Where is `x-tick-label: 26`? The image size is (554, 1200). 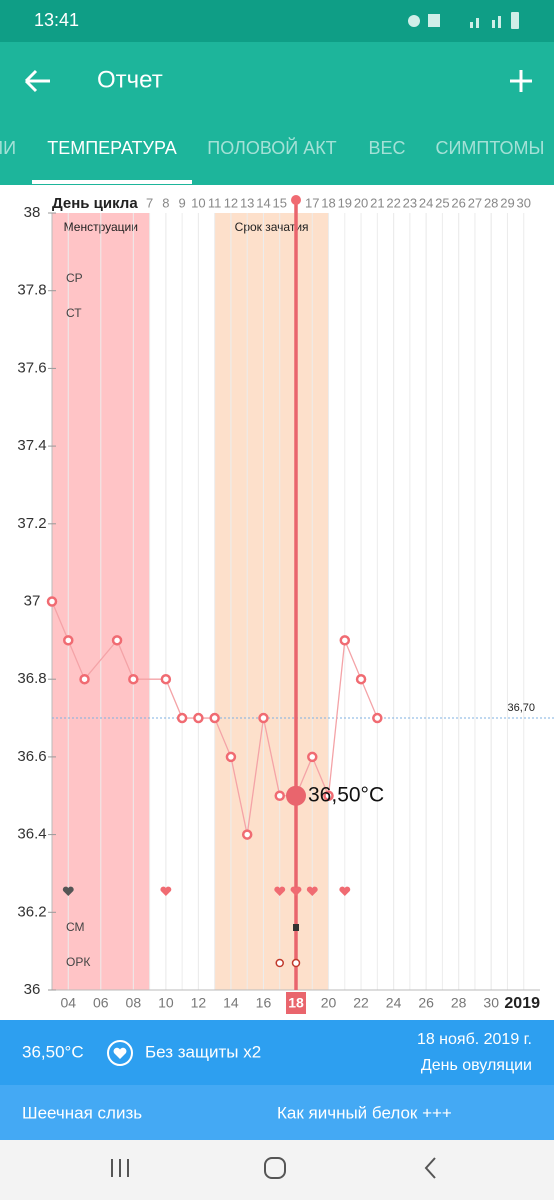 x-tick-label: 26 is located at coordinates (458, 202).